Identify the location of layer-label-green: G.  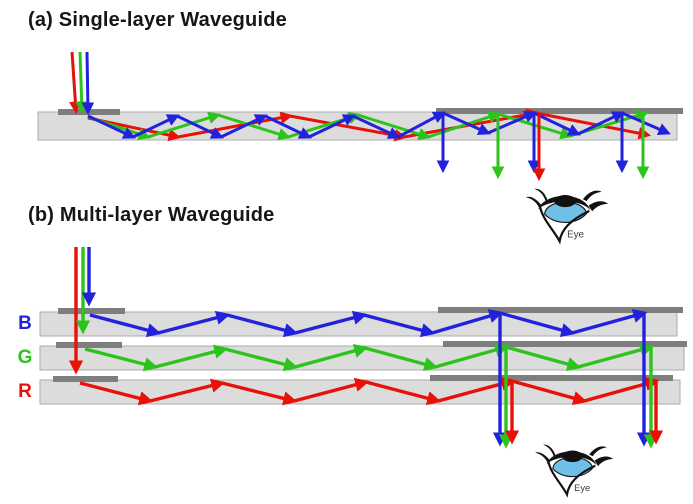
(25, 357).